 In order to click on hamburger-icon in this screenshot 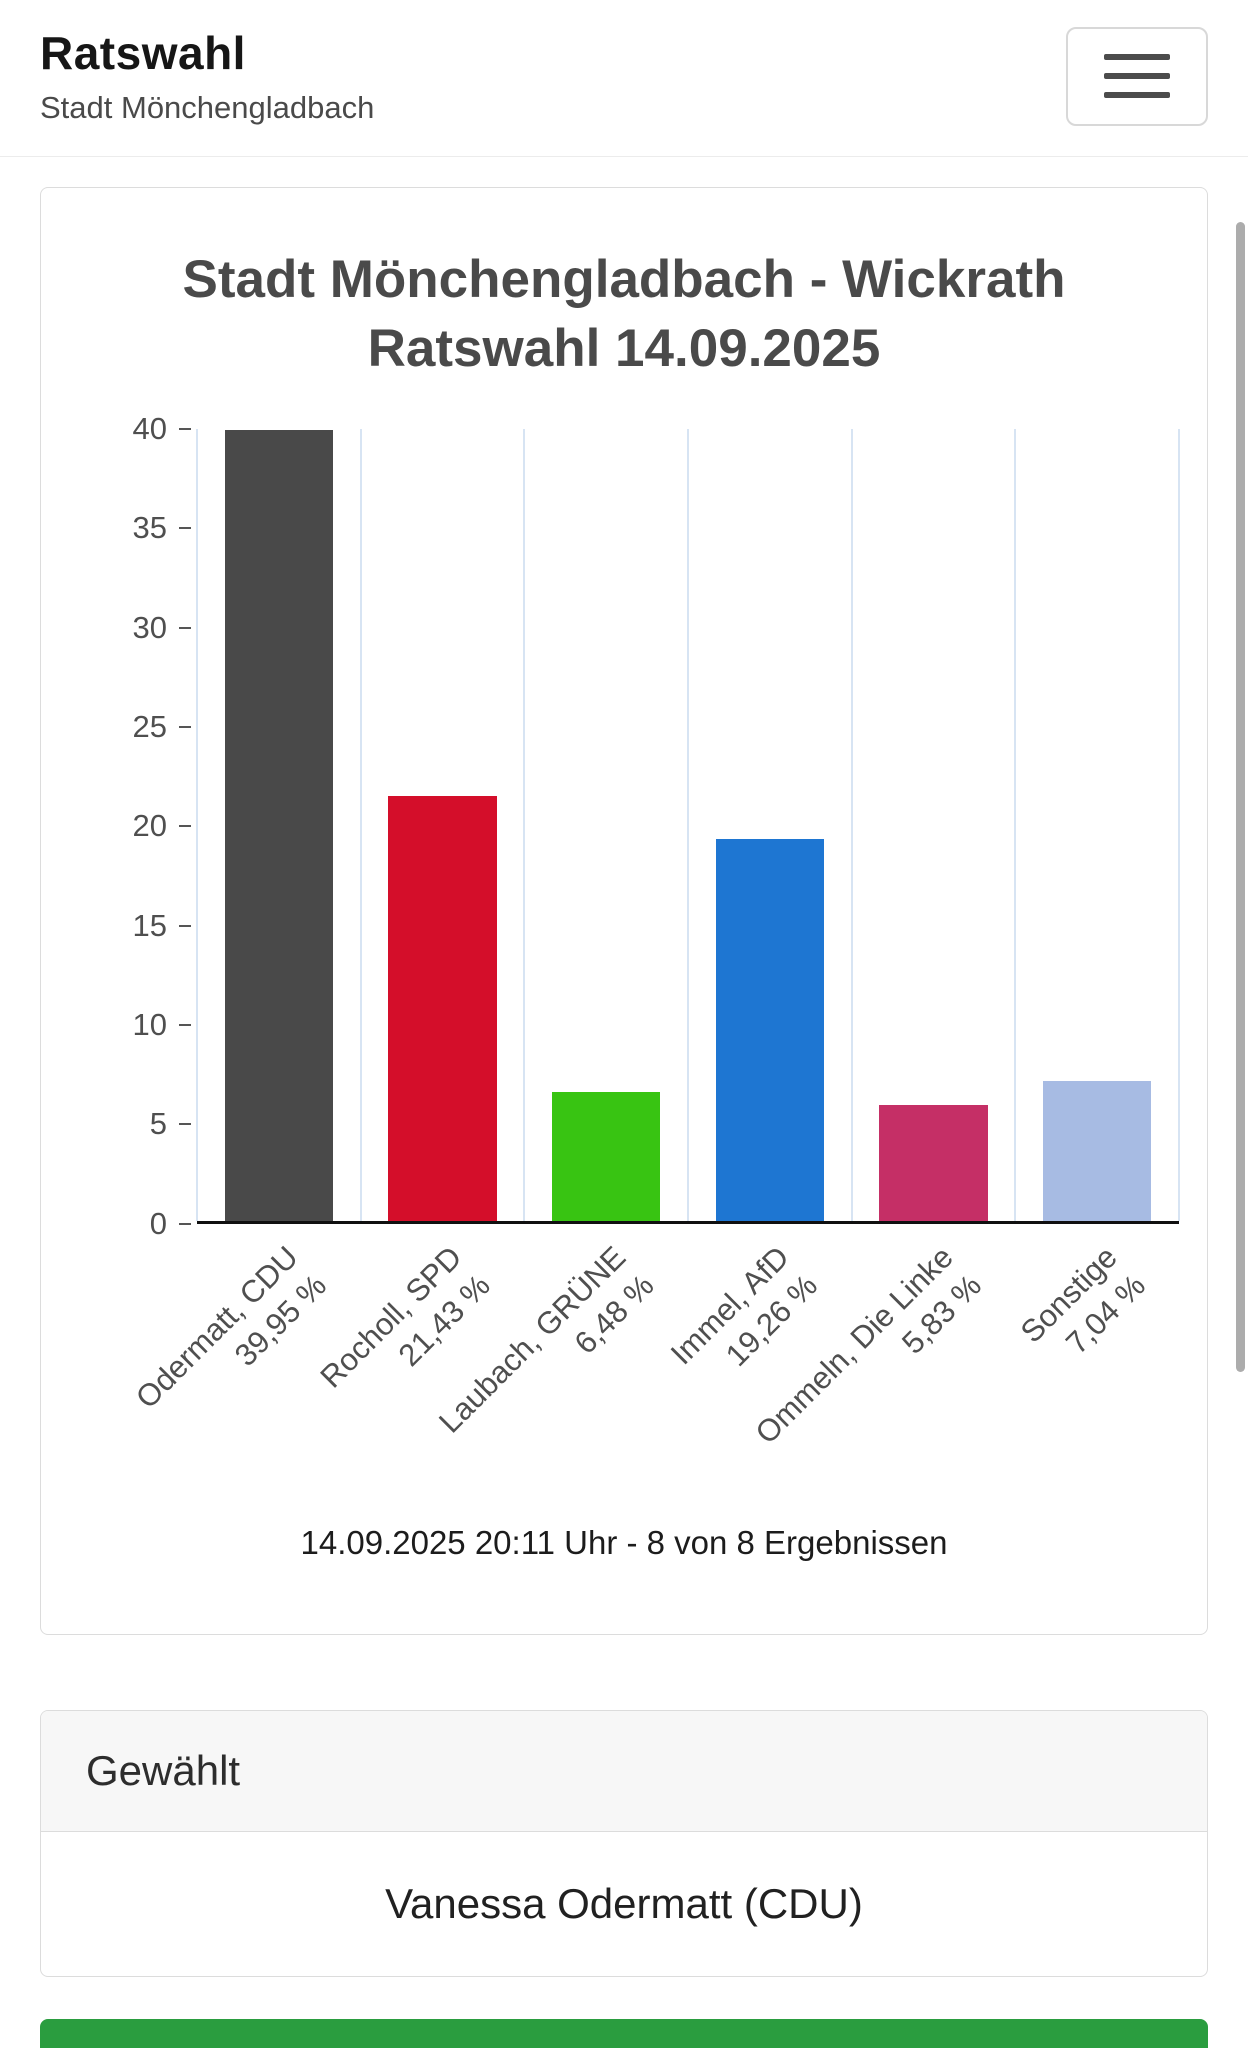, I will do `click(1137, 76)`.